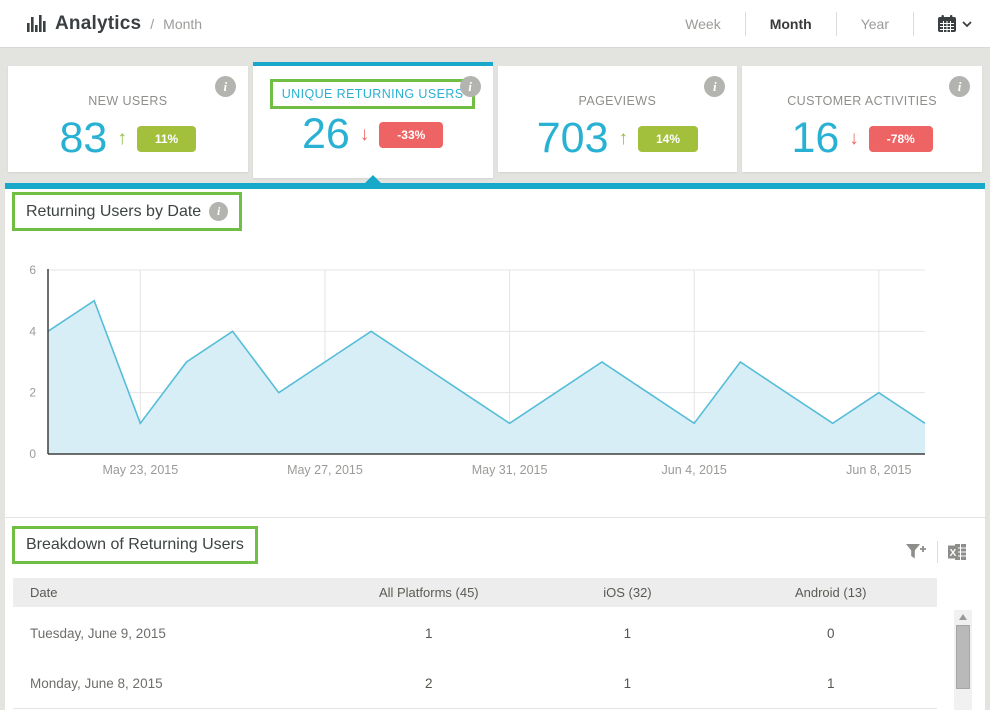 This screenshot has height=710, width=990. Describe the element at coordinates (495, 182) in the screenshot. I see `selected-card-indicator-bar` at that location.